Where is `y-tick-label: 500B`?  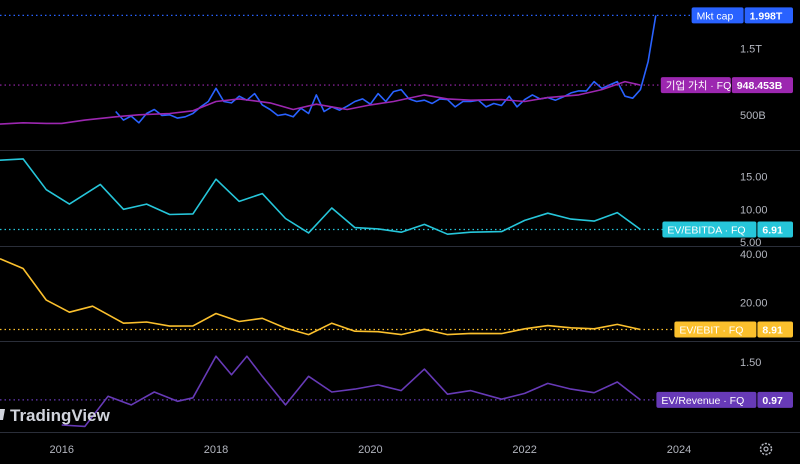
y-tick-label: 500B is located at coordinates (753, 116).